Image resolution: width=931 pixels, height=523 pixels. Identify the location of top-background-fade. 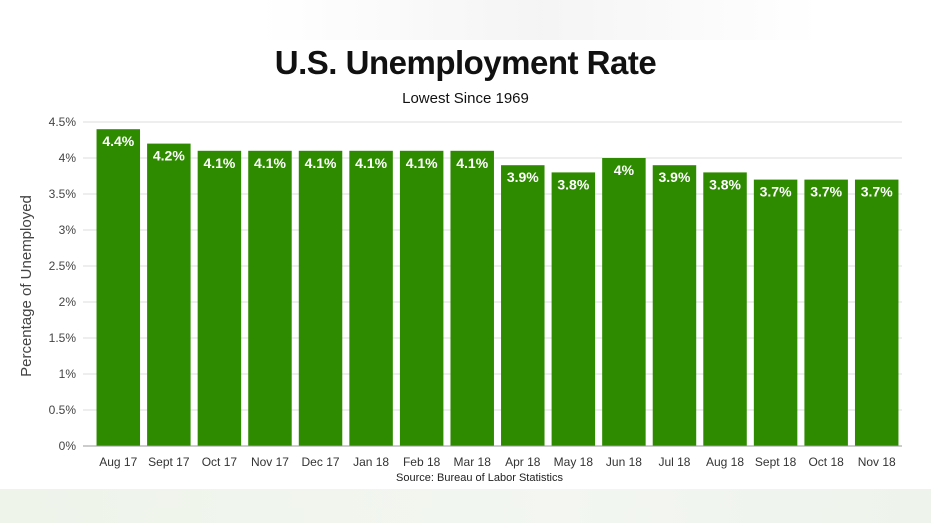
(540, 20).